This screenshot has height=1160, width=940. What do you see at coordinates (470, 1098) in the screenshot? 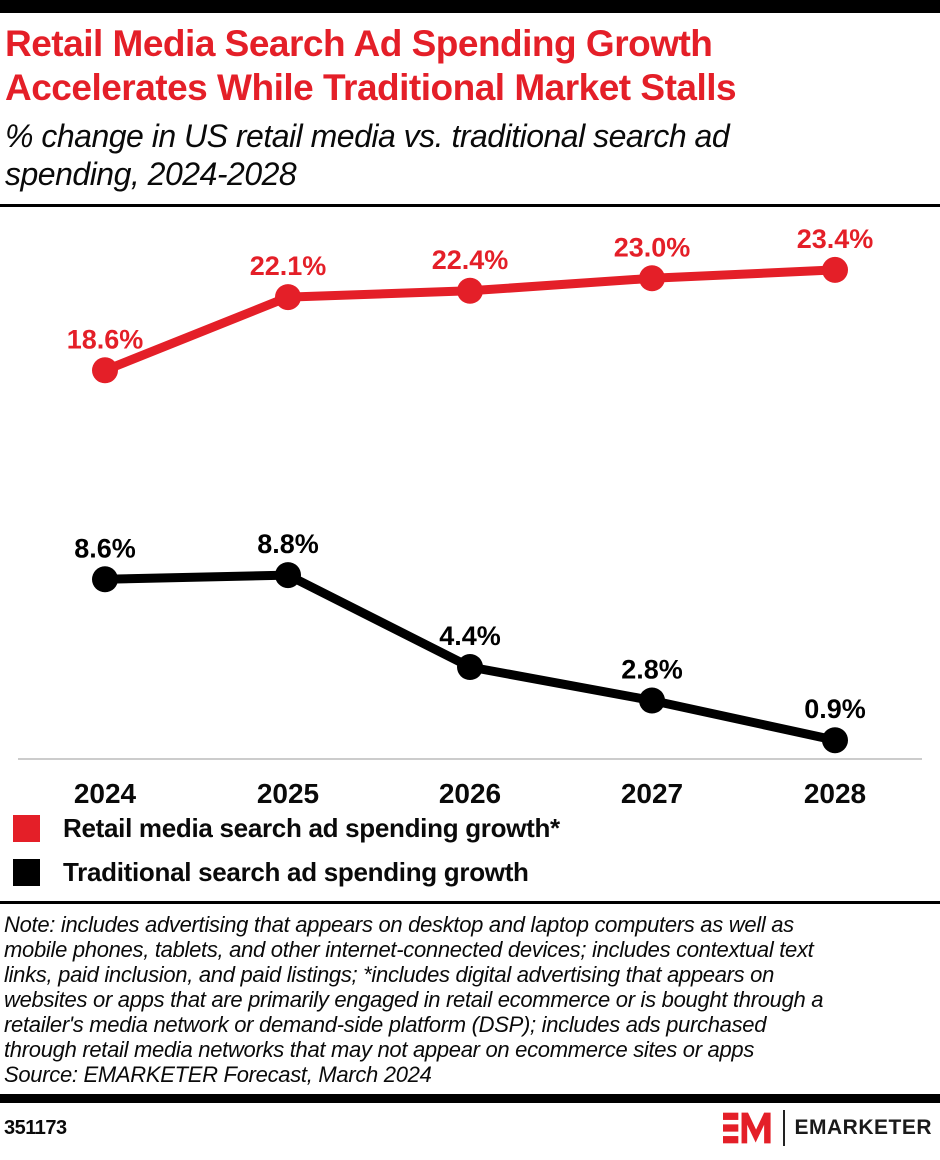
I see `bottom-border-bar` at bounding box center [470, 1098].